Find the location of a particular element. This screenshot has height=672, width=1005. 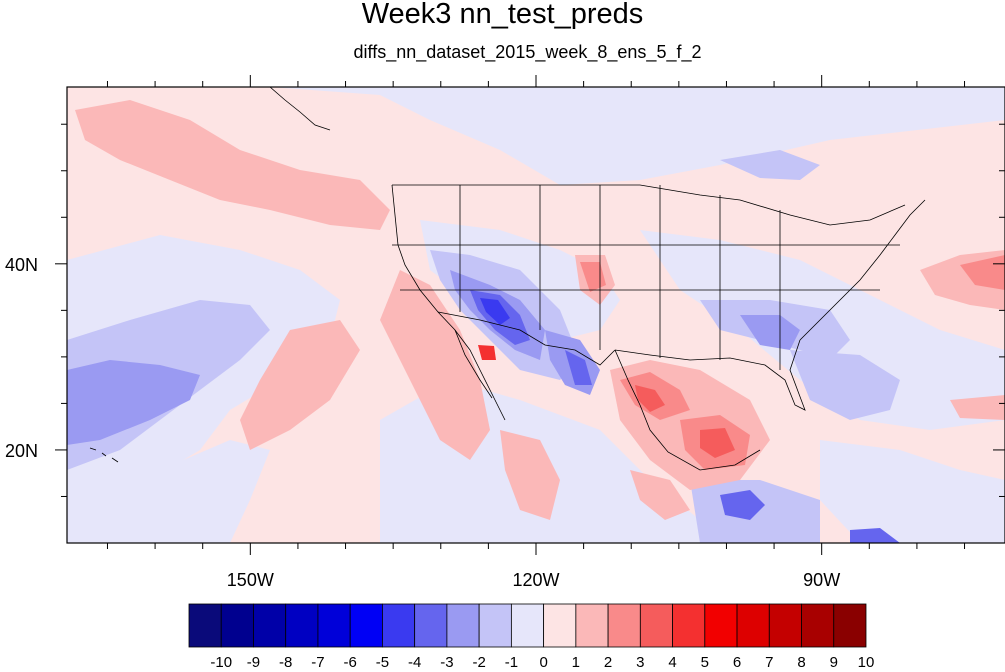

x-tick-label: 90W is located at coordinates (821, 580).